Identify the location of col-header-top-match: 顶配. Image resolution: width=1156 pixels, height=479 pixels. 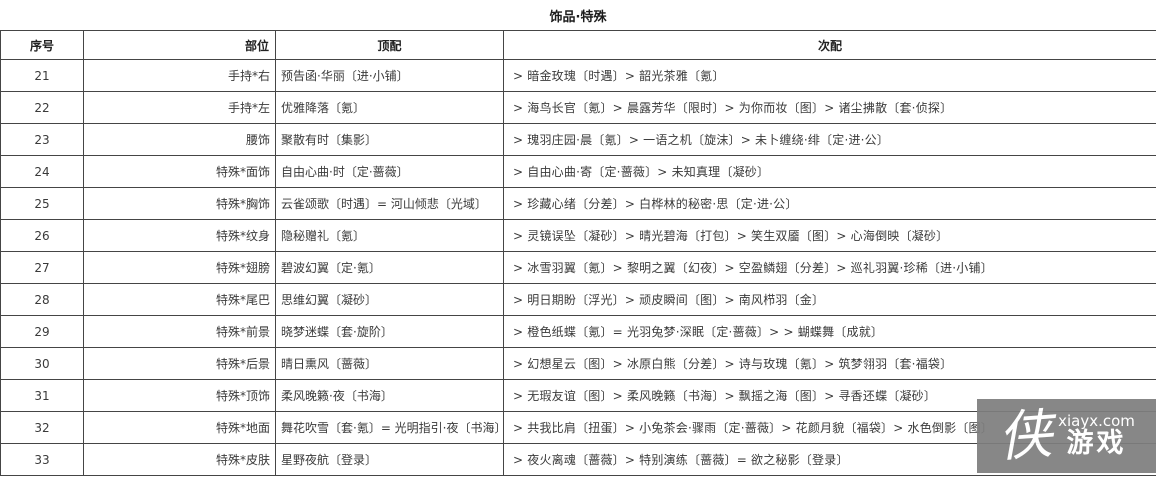
(389, 45).